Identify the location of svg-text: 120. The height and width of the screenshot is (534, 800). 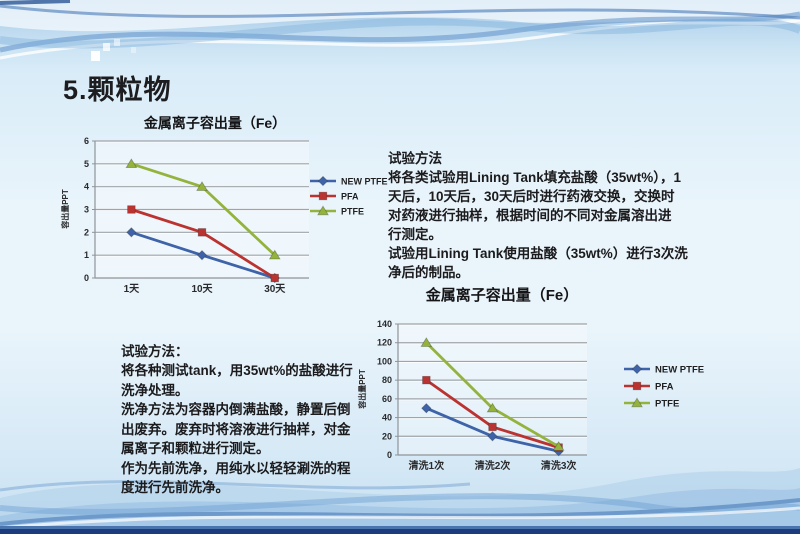
(384, 343).